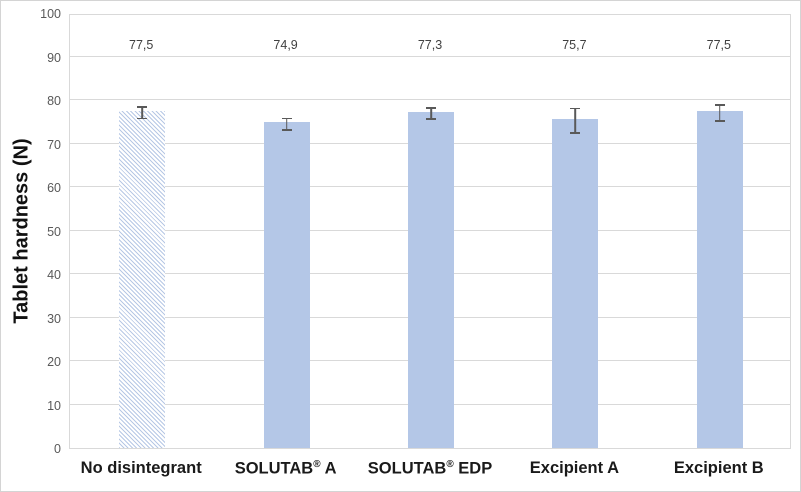  What do you see at coordinates (430, 468) in the screenshot?
I see `category-label-3: SOLUTAB® EDP` at bounding box center [430, 468].